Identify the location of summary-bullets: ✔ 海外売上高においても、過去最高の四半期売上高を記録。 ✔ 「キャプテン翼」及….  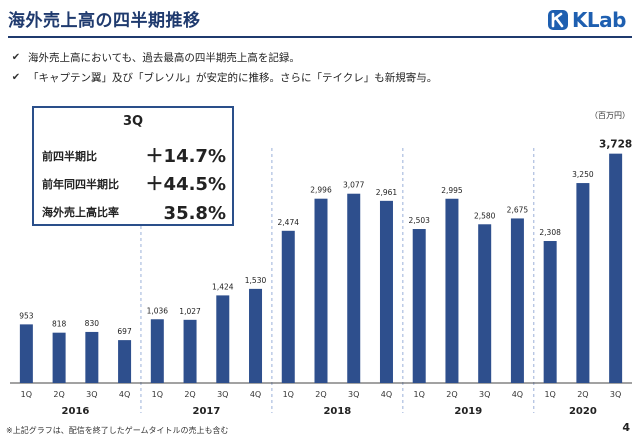
(224, 68).